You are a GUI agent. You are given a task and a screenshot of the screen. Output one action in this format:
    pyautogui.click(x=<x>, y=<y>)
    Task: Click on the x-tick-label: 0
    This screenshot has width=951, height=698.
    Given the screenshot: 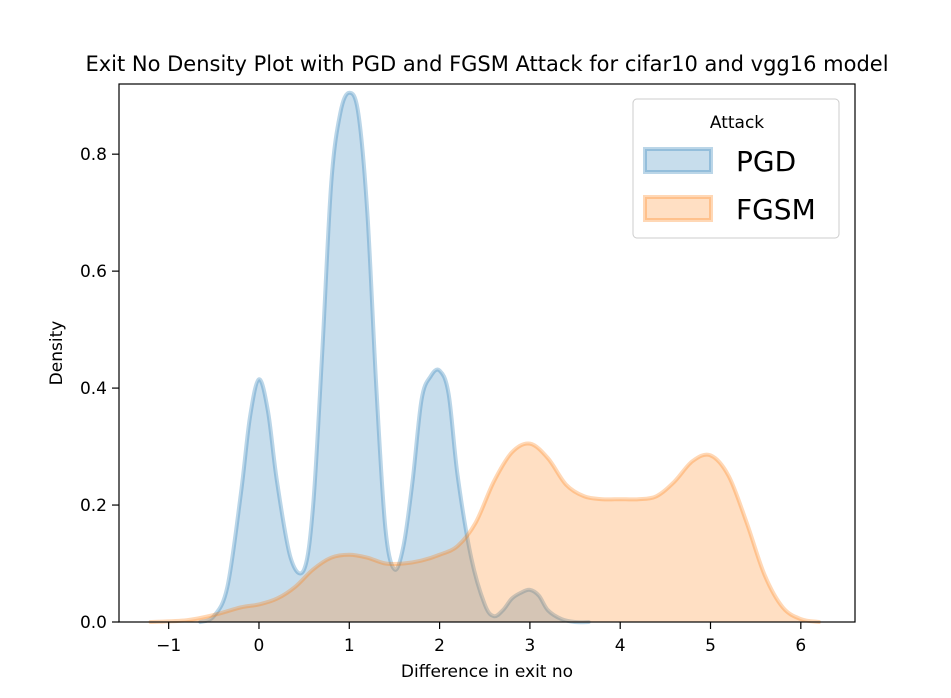 What is the action you would take?
    pyautogui.click(x=259, y=646)
    